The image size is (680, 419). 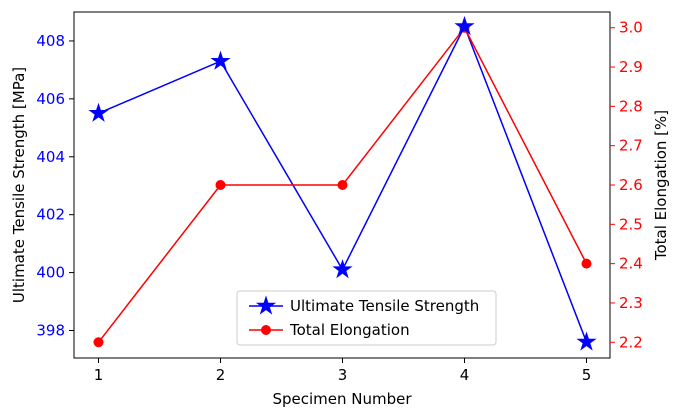 What do you see at coordinates (343, 375) in the screenshot?
I see `x-tick-label: 3` at bounding box center [343, 375].